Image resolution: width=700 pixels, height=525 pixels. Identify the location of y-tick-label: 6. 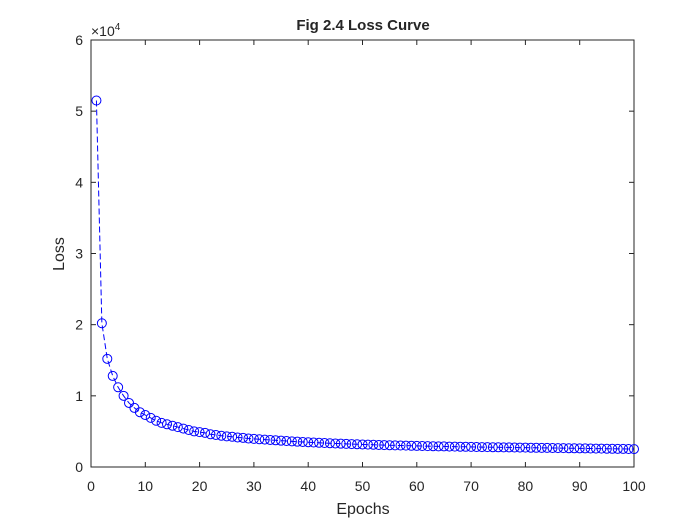
(79, 40).